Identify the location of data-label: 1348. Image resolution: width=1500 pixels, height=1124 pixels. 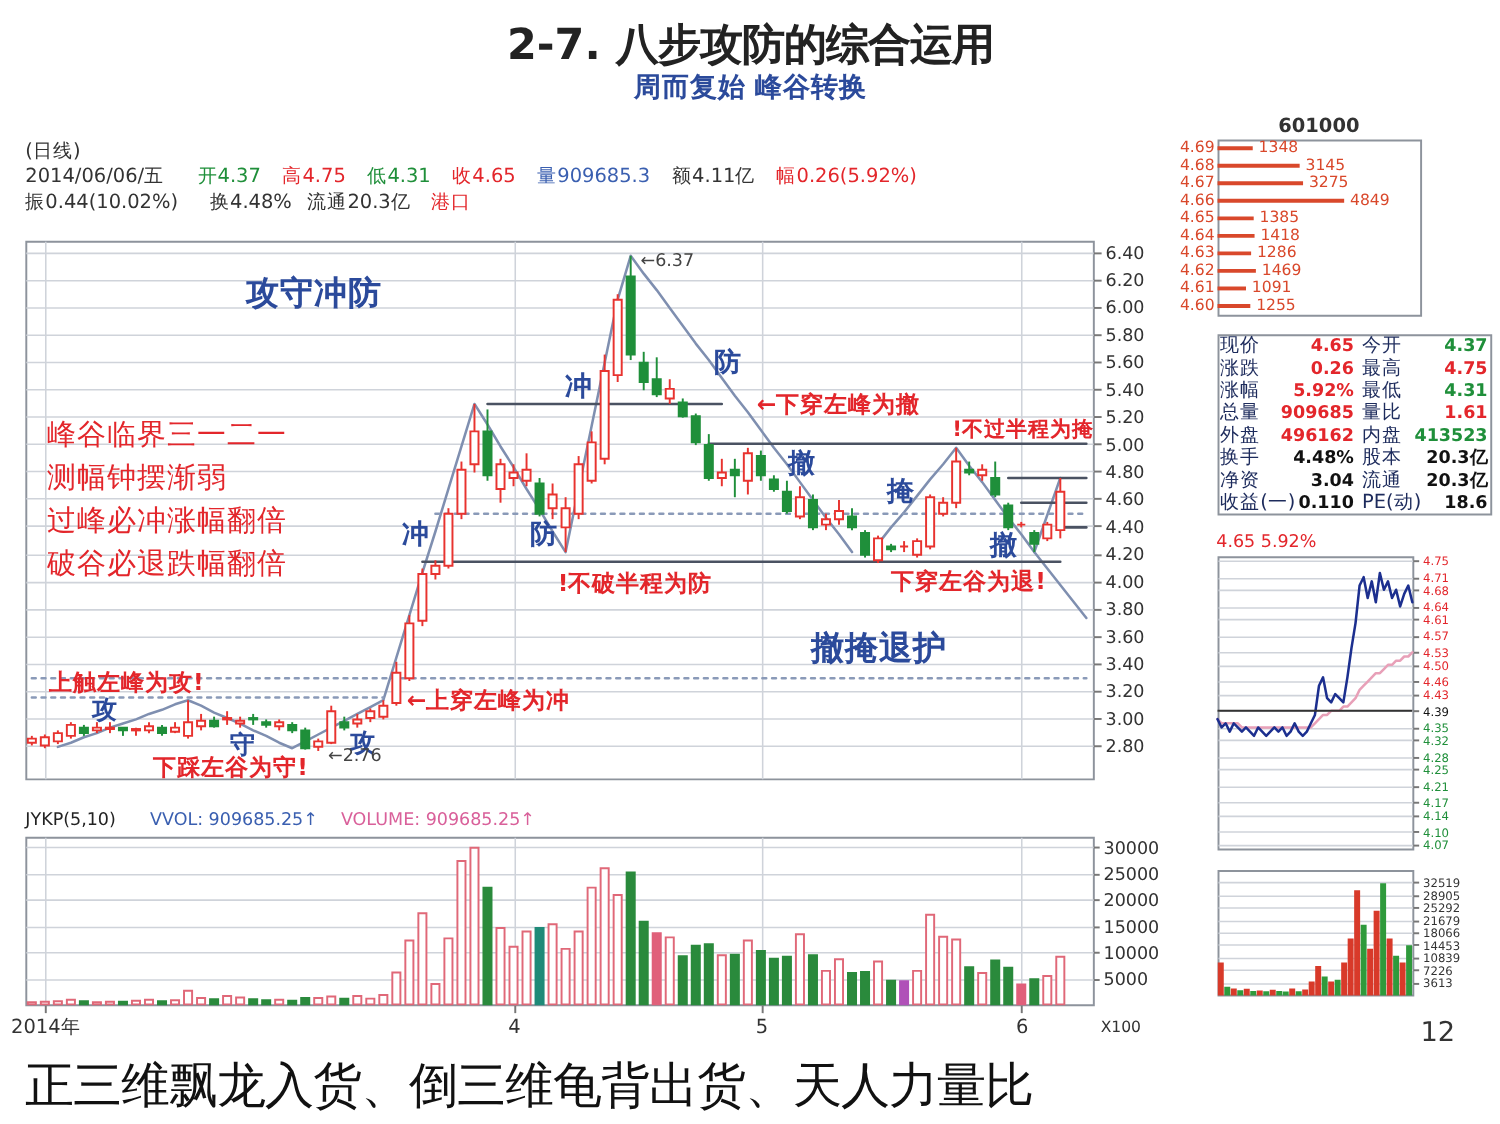
(1278, 147).